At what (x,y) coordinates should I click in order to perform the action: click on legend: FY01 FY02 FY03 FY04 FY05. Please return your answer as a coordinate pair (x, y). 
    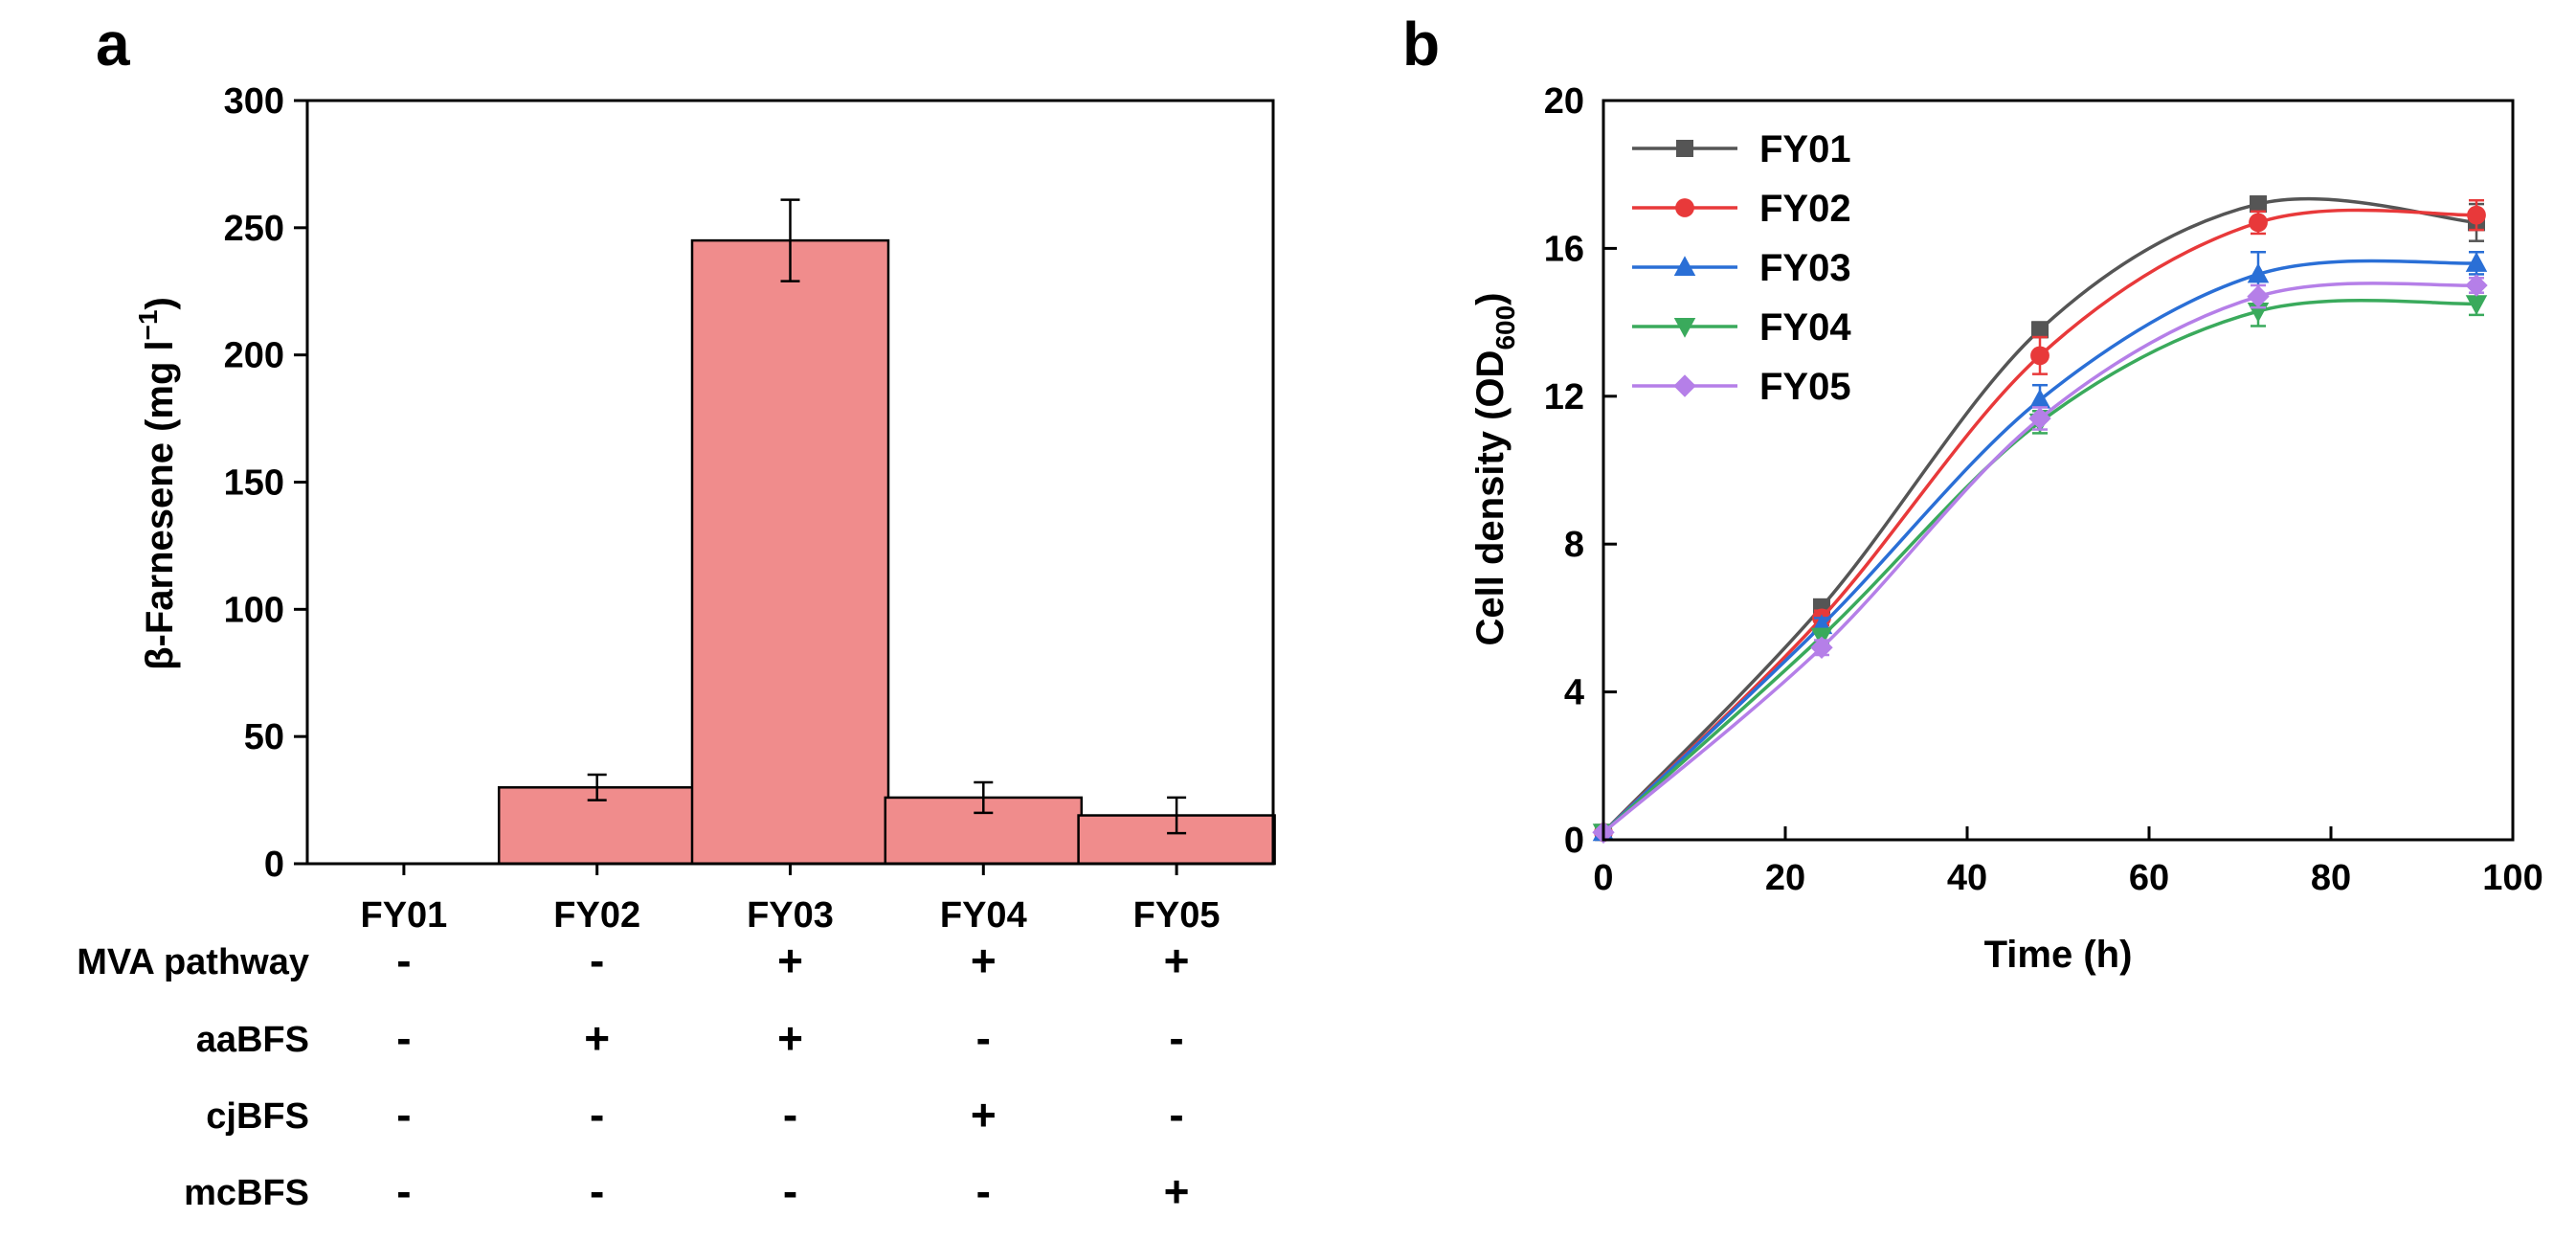
    Looking at the image, I should click on (1742, 268).